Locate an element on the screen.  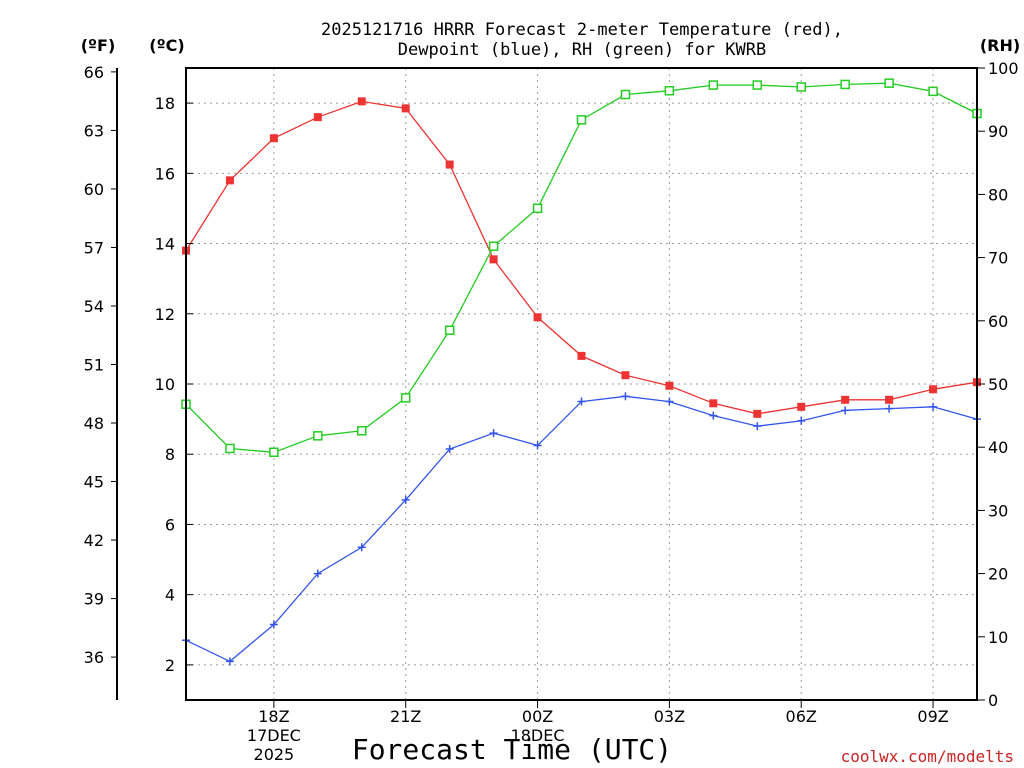
time-tick-label: 03Z is located at coordinates (669, 716).